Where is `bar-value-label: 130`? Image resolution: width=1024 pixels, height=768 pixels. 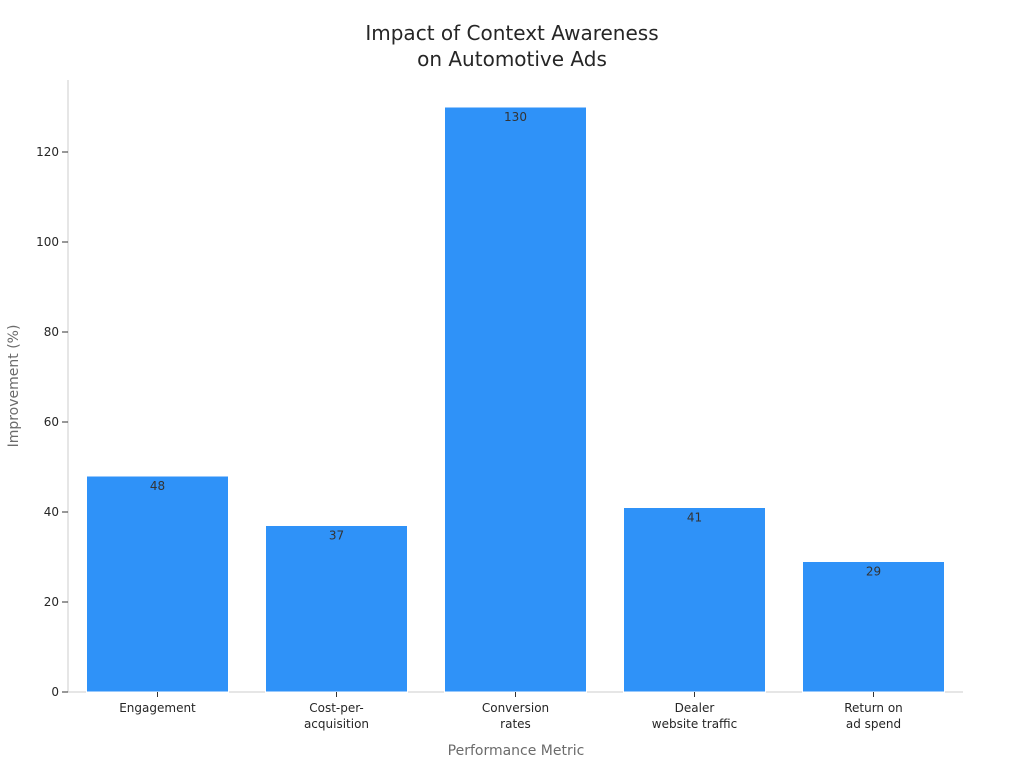 bar-value-label: 130 is located at coordinates (515, 117).